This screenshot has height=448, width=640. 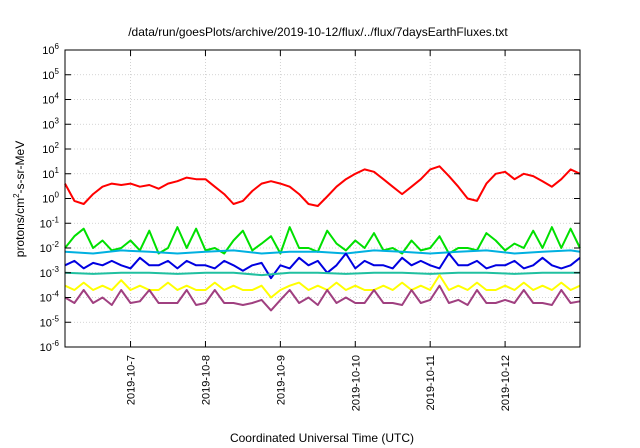 I want to click on y-tick-label: 10³, so click(x=50, y=123).